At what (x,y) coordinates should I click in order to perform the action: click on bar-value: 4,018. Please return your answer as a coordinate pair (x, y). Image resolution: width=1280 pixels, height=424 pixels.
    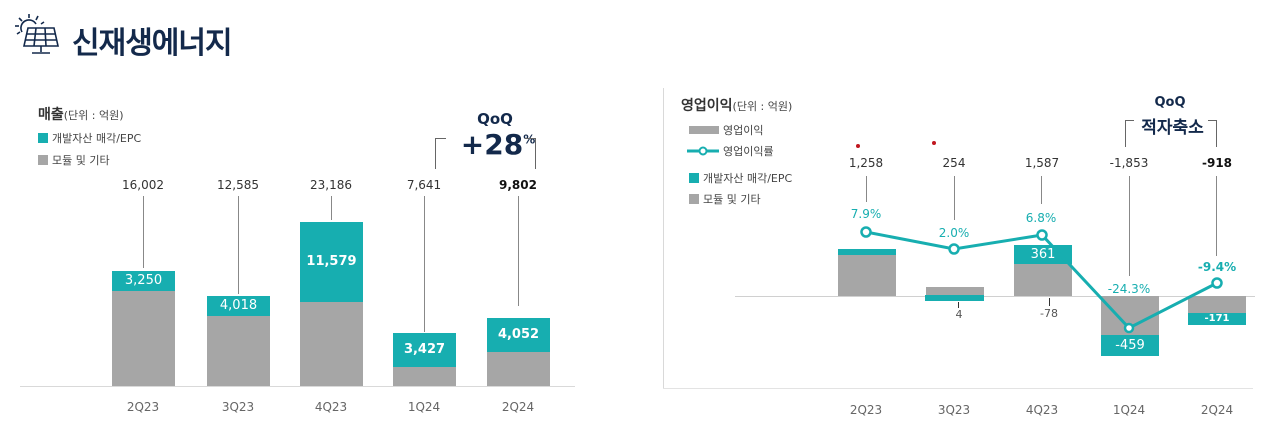
    Looking at the image, I should click on (238, 305).